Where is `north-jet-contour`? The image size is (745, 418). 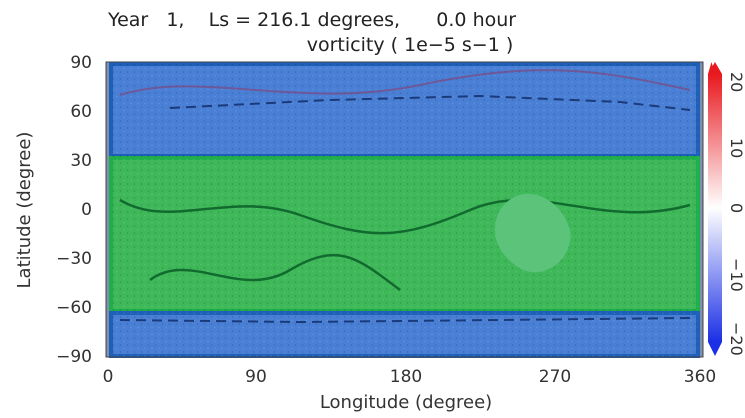 north-jet-contour is located at coordinates (405, 82).